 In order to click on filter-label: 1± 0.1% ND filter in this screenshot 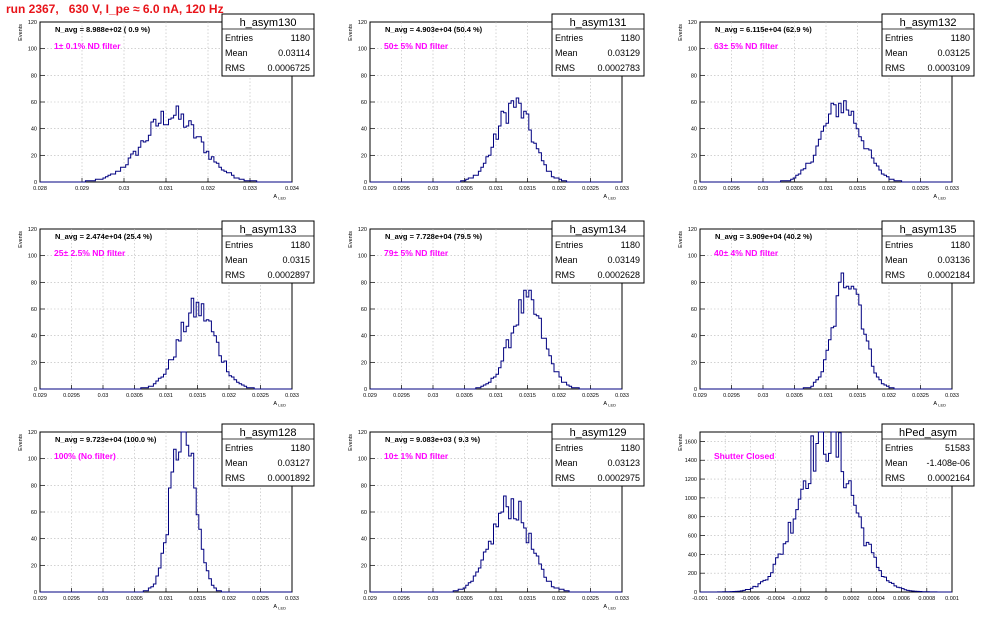, I will do `click(87, 46)`.